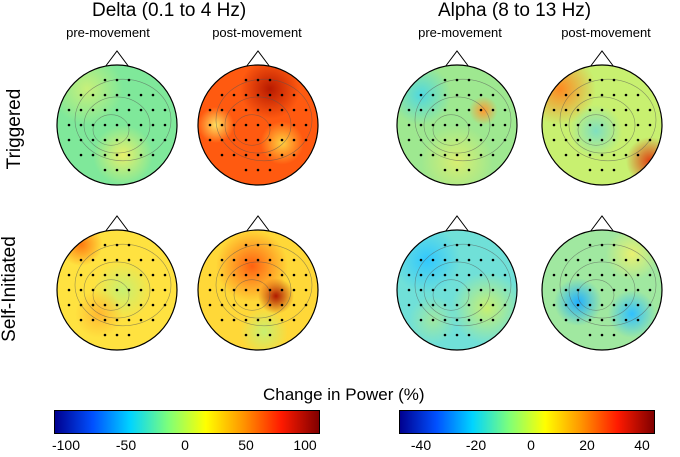  What do you see at coordinates (460, 32) in the screenshot?
I see `alpha-pre-movement-label: pre-movement` at bounding box center [460, 32].